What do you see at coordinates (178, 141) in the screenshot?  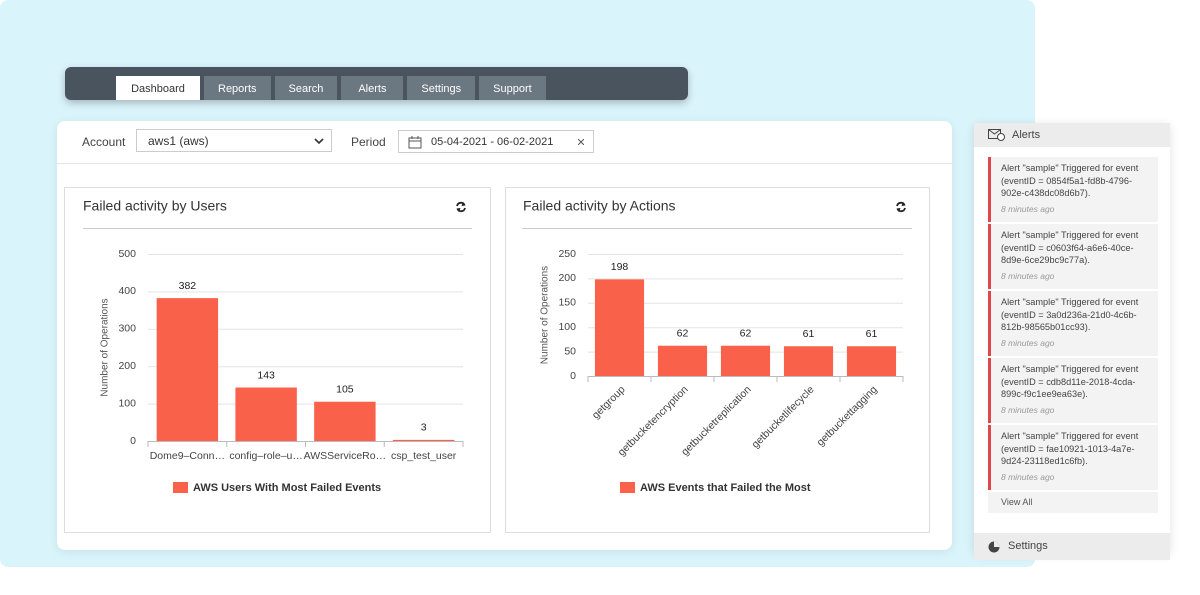 I see `account-value: aws1 (aws)` at bounding box center [178, 141].